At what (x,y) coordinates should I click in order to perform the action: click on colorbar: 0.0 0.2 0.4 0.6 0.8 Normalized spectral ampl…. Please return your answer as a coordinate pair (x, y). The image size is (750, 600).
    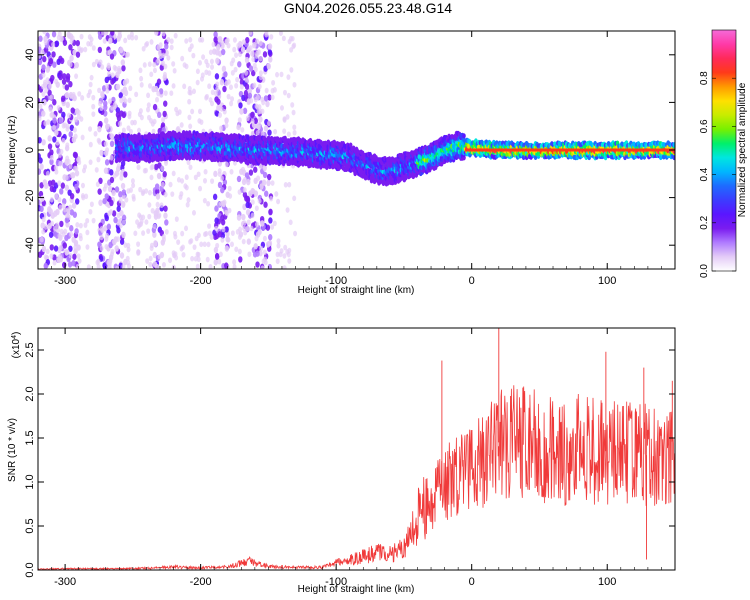
    Looking at the image, I should click on (723, 153).